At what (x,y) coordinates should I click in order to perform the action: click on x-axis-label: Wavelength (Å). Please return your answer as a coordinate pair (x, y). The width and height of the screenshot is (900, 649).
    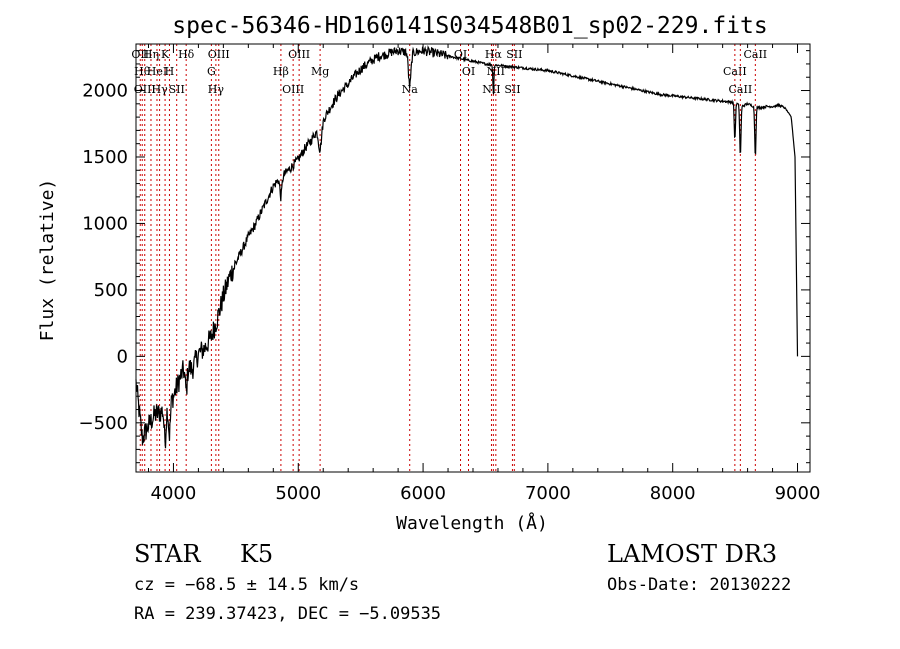
    Looking at the image, I should click on (472, 523).